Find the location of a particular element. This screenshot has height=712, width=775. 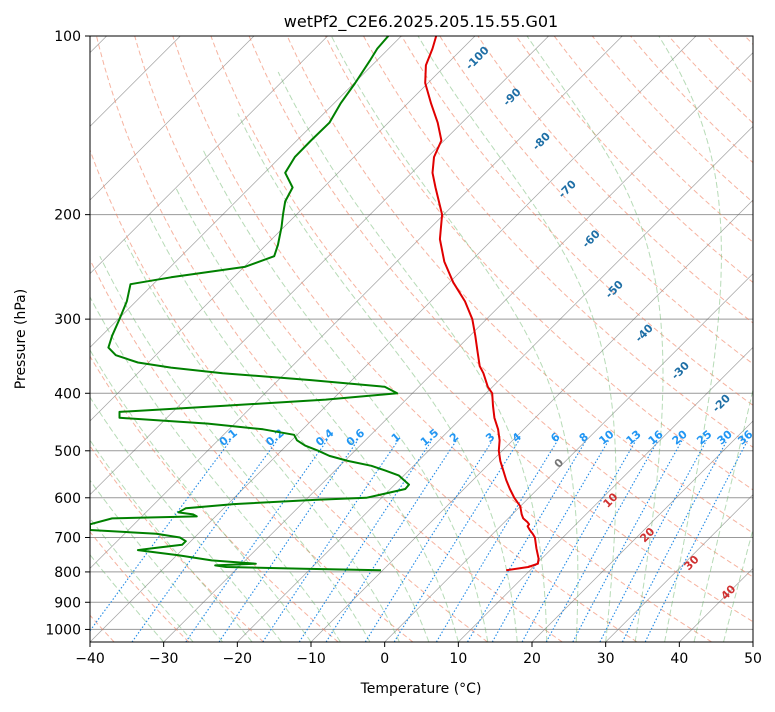

mixing-ratio-label: 10 is located at coordinates (606, 437).